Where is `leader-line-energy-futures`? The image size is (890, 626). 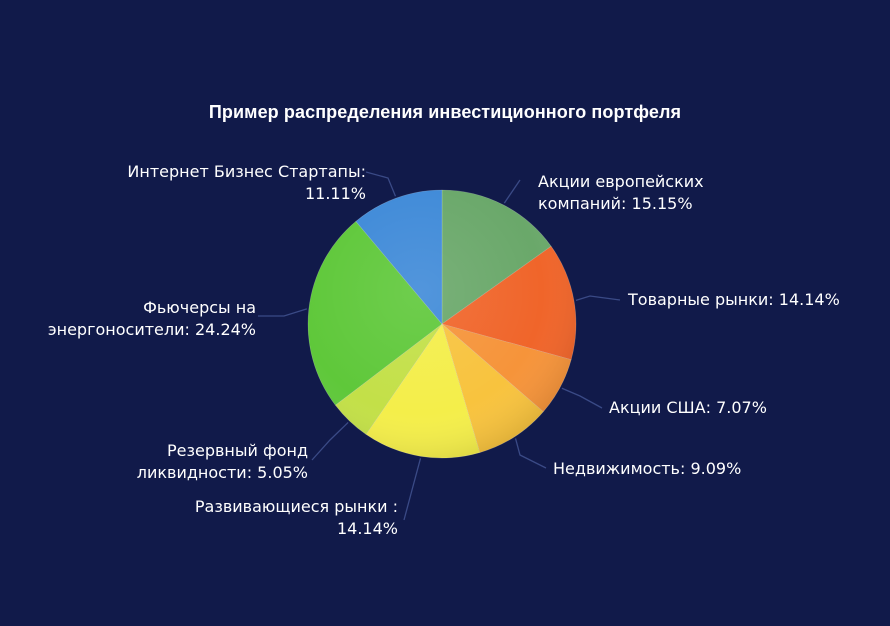
leader-line-energy-futures is located at coordinates (283, 312).